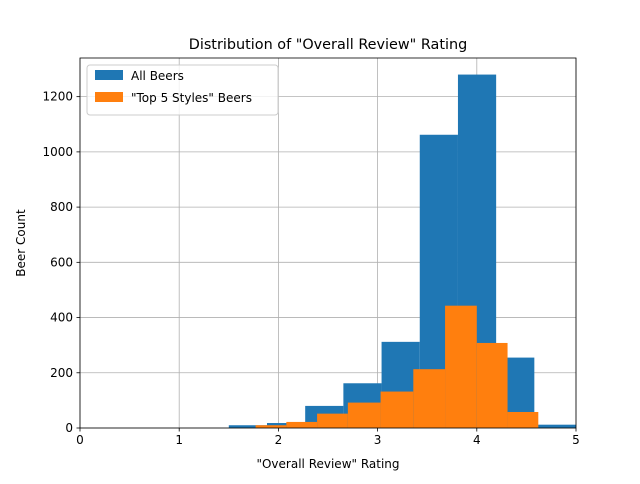 The width and height of the screenshot is (640, 484). What do you see at coordinates (57, 152) in the screenshot?
I see `y-tick-label: 1000` at bounding box center [57, 152].